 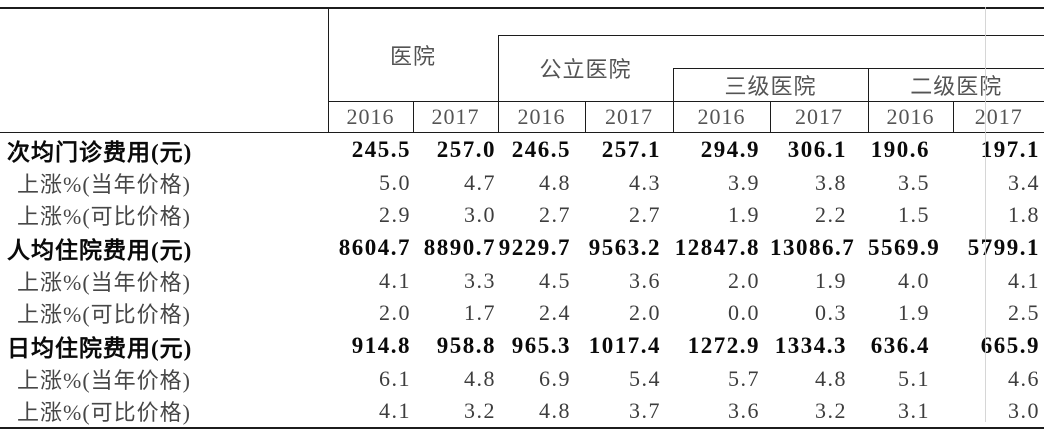 I want to click on value-cell: 1272.9, so click(x=724, y=345).